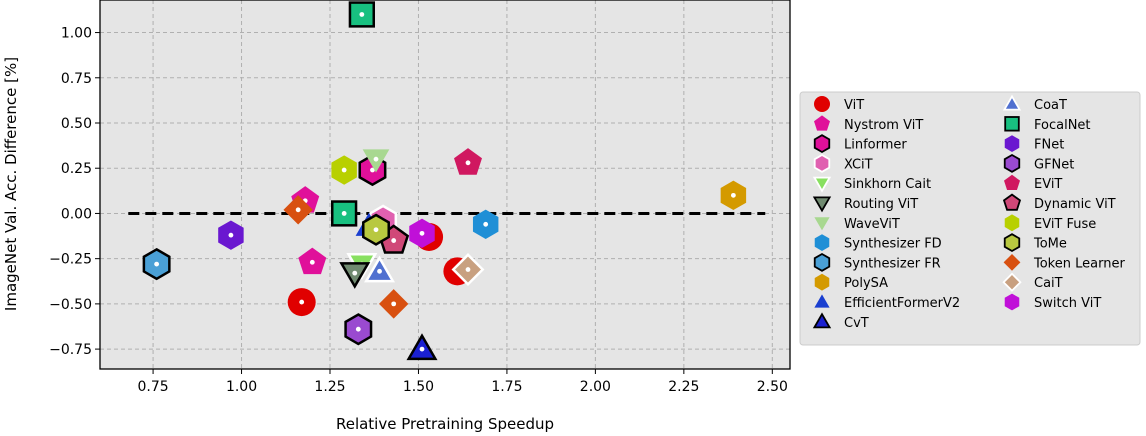 This screenshot has width=1146, height=436. I want to click on x-tick-label: 1.25, so click(329, 387).